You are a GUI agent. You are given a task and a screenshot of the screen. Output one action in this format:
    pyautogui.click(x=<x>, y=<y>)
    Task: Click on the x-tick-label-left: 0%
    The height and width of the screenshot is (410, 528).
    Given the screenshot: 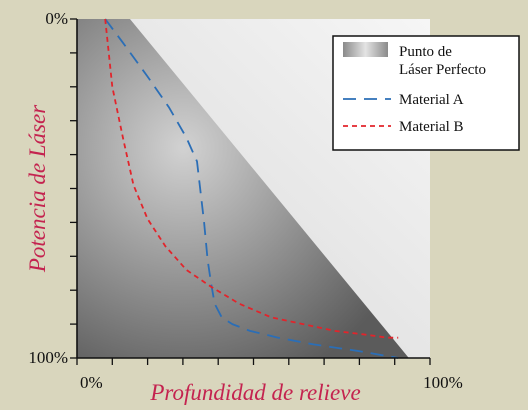 What is the action you would take?
    pyautogui.click(x=91, y=382)
    